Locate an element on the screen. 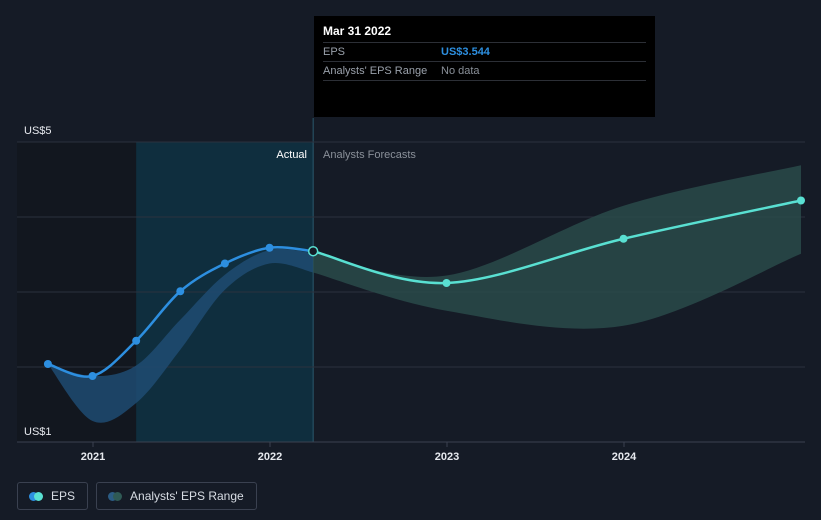 The height and width of the screenshot is (520, 821). legend-eps-label: EPS is located at coordinates (63, 496).